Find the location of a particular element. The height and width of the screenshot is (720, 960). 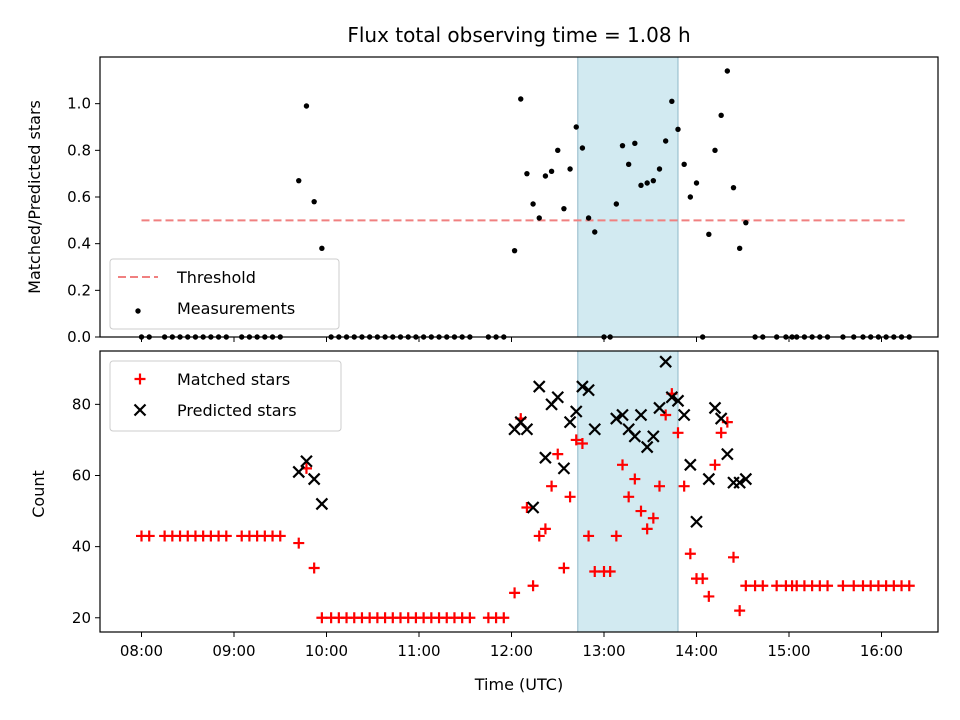

legend-swatch is located at coordinates (140, 410).